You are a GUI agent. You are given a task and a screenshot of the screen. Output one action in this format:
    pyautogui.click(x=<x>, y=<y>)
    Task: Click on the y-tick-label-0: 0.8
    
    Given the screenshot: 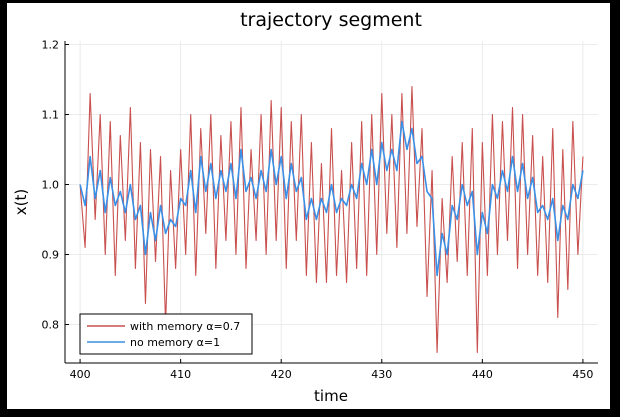 What is the action you would take?
    pyautogui.click(x=51, y=325)
    